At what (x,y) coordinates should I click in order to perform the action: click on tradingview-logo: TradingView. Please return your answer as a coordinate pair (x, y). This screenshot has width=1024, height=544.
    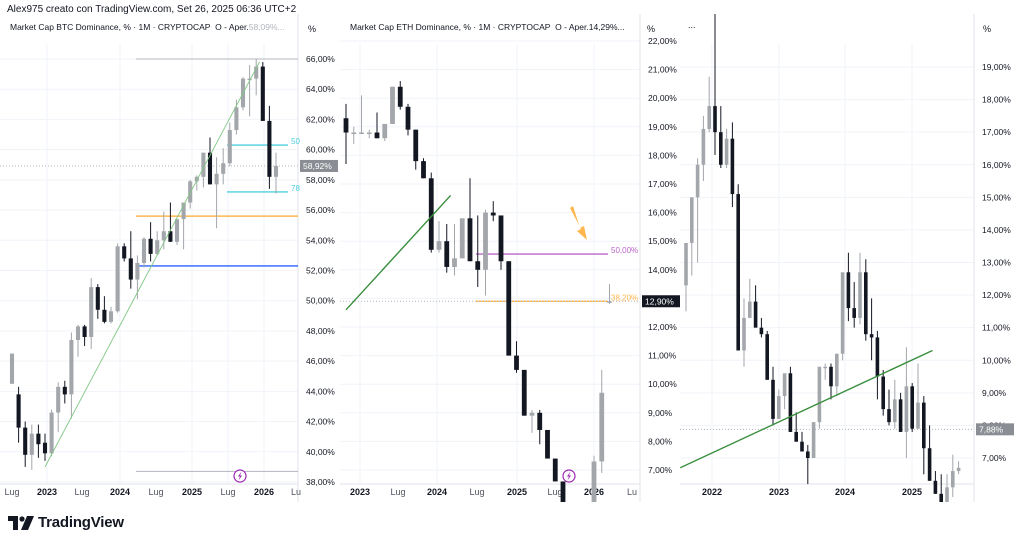
    Looking at the image, I should click on (66, 522).